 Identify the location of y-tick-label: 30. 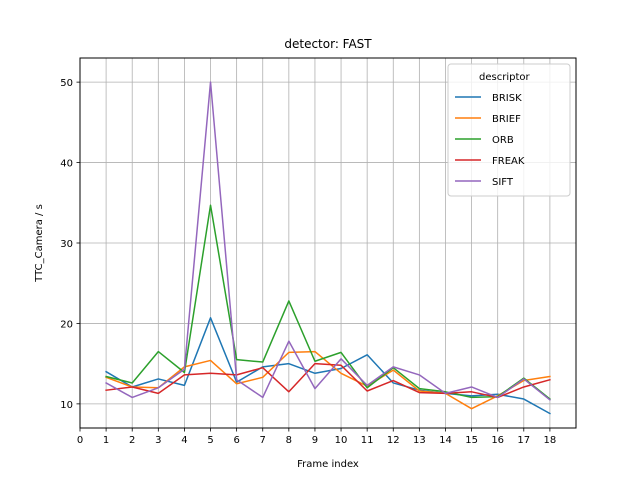
(66, 244).